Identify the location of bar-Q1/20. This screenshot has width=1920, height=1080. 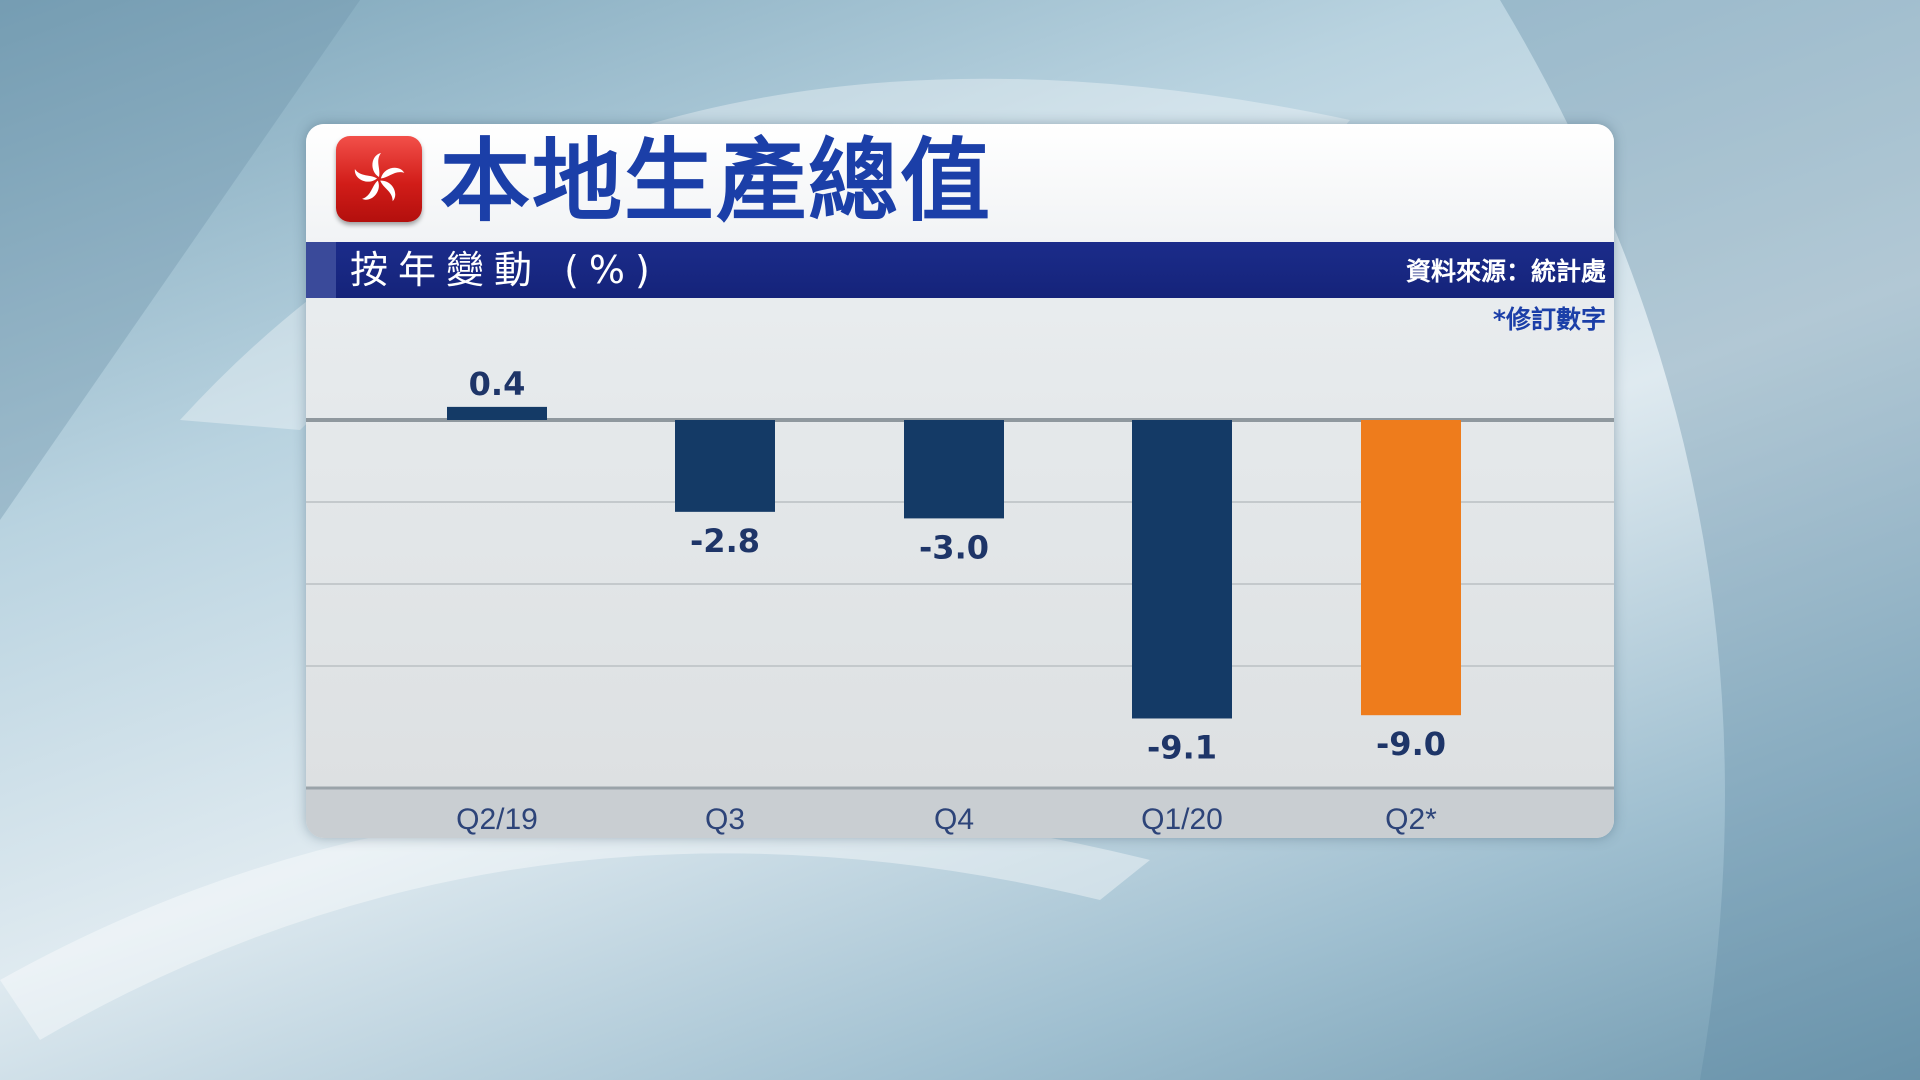
(1182, 569).